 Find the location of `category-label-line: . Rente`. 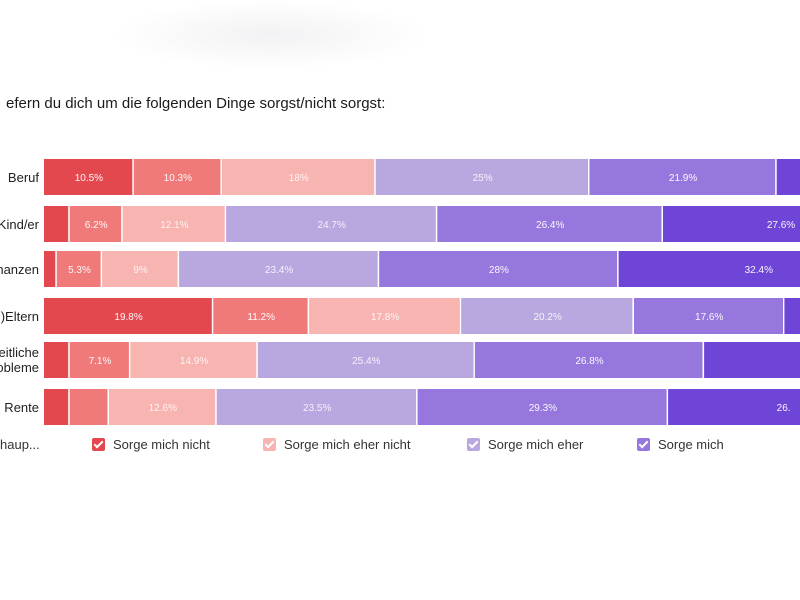

category-label-line: . Rente is located at coordinates (19, 407).